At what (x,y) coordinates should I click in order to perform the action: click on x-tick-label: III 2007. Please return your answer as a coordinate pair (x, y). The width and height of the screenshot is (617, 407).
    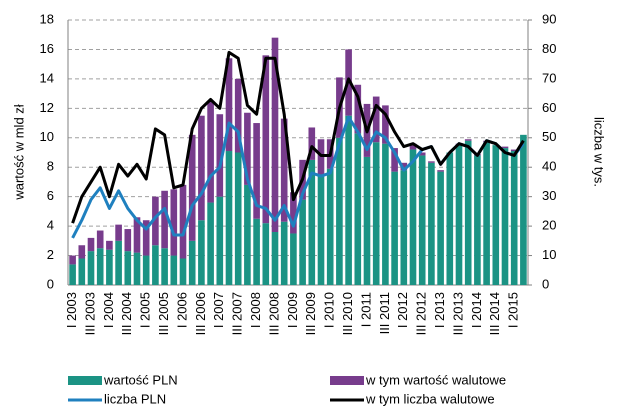
    Looking at the image, I should click on (237, 313).